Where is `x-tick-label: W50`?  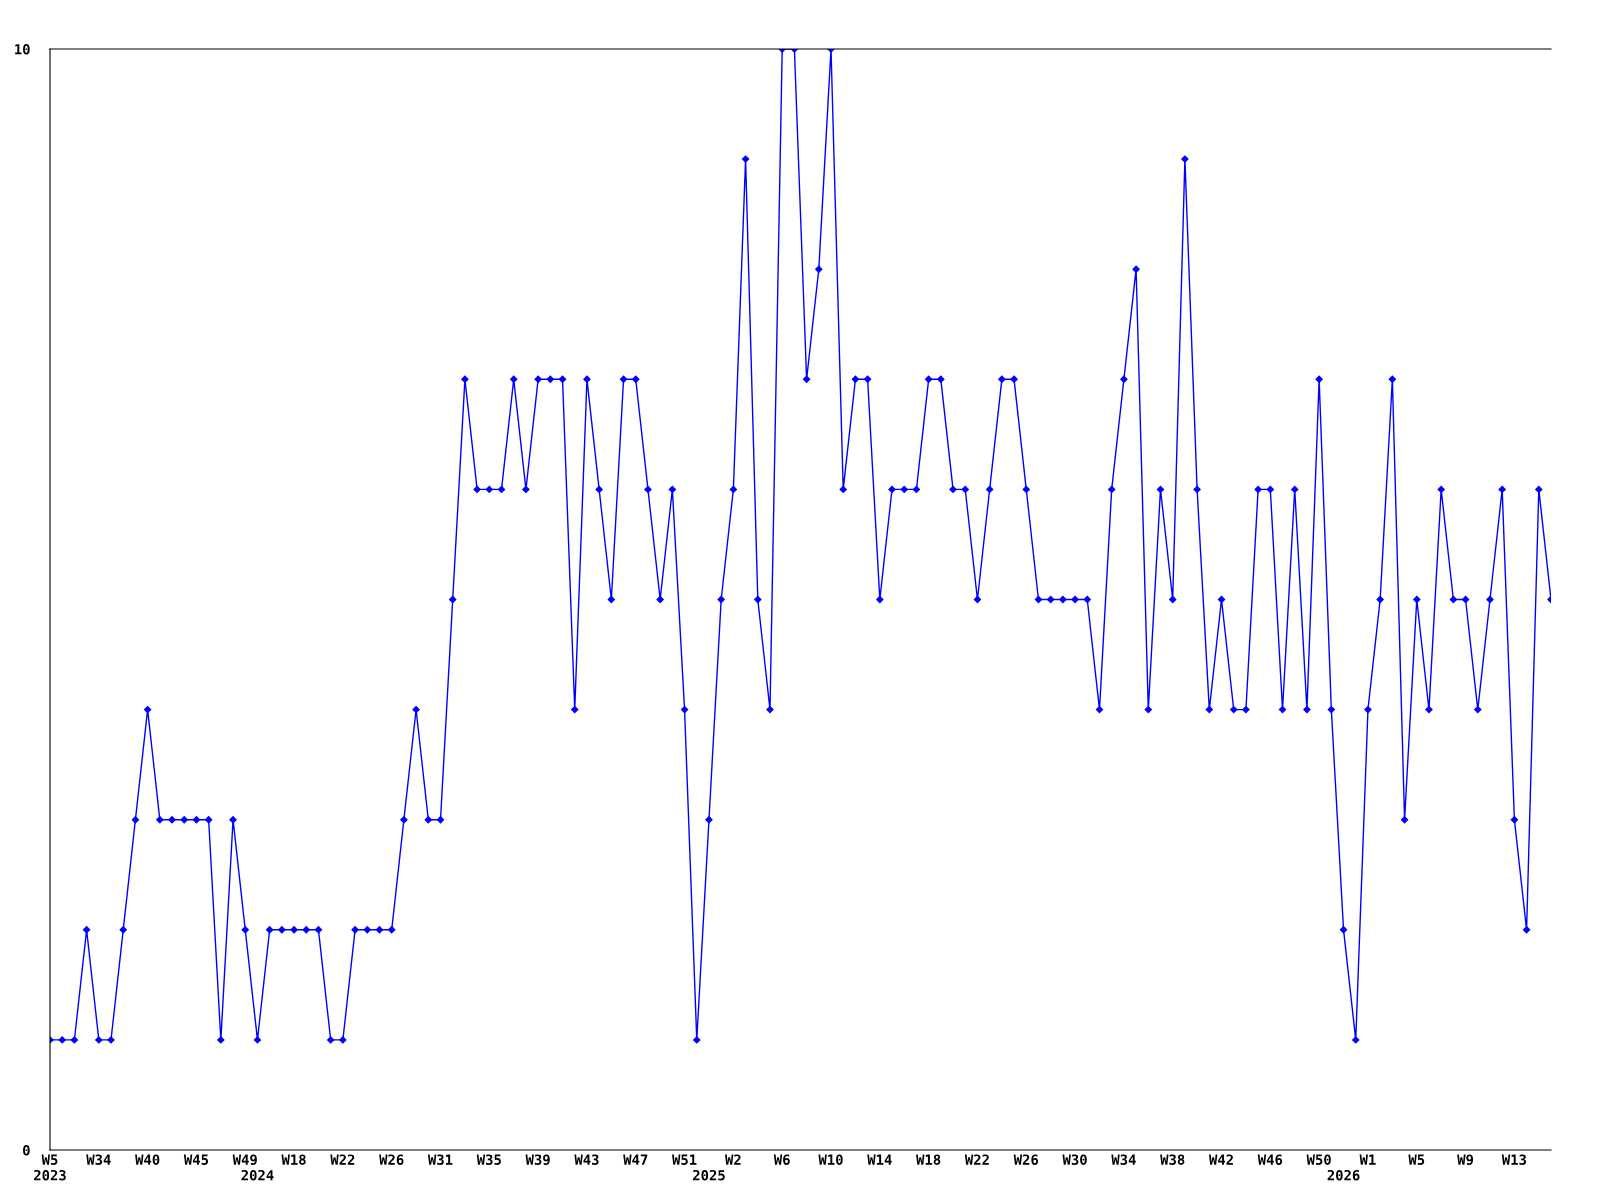 x-tick-label: W50 is located at coordinates (1318, 1159).